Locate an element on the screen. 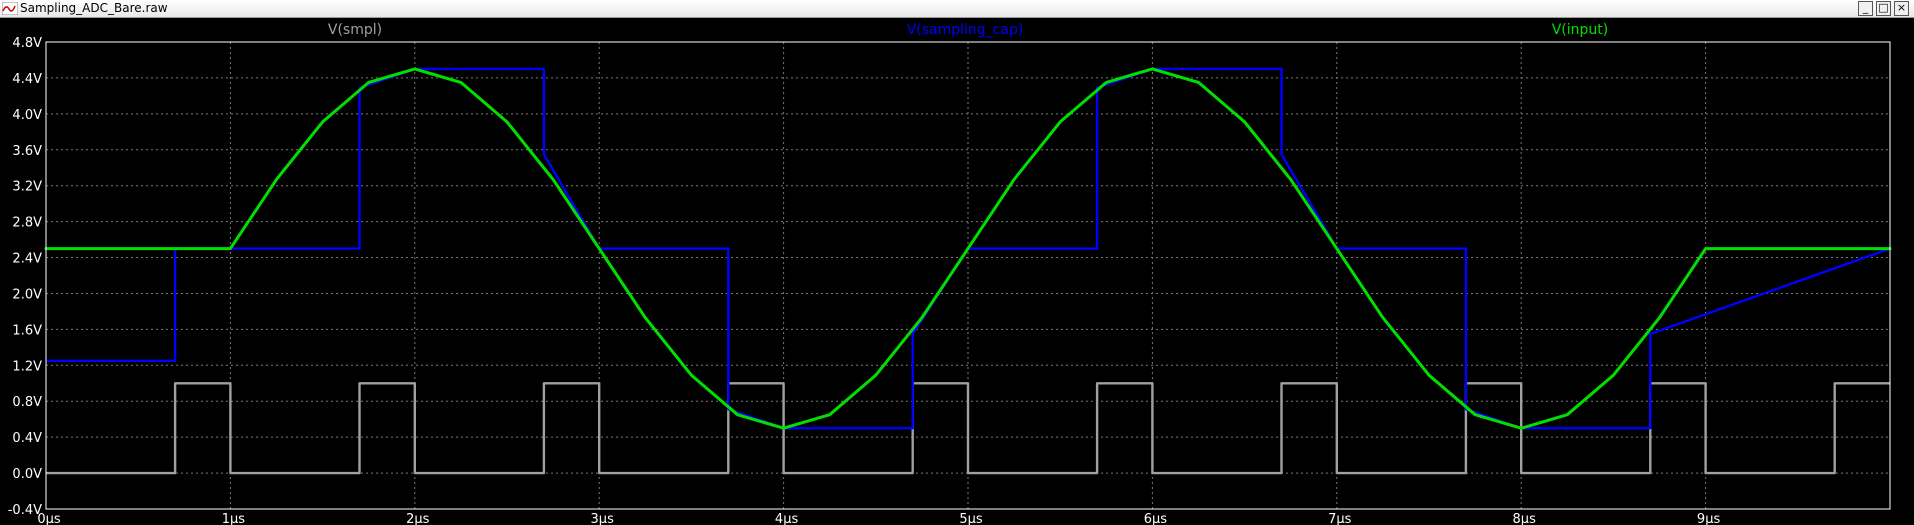 The width and height of the screenshot is (1914, 525). close-button: × is located at coordinates (1901, 8).